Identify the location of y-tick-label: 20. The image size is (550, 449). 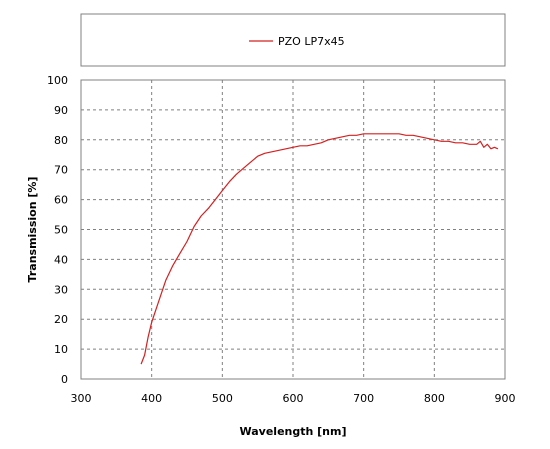
(61, 319).